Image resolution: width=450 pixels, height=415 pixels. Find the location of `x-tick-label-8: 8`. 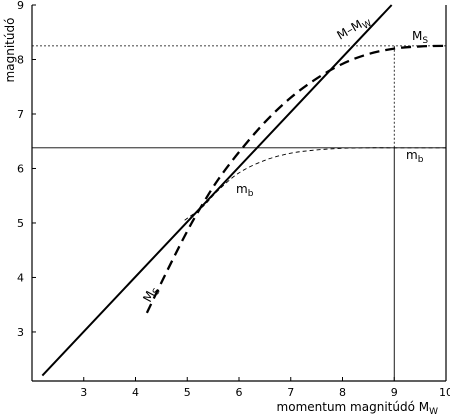

x-tick-label-8: 8 is located at coordinates (342, 392).